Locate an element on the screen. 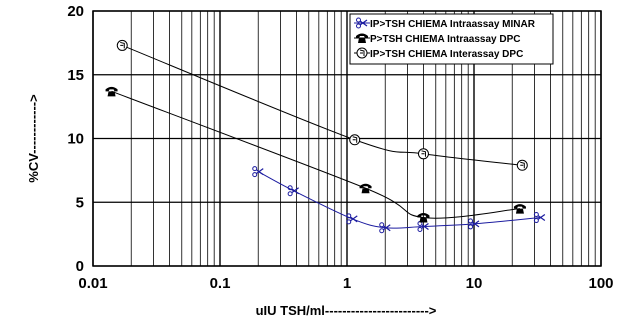  y-tick-labels: 0 5 10 15 20 is located at coordinates (75, 139).